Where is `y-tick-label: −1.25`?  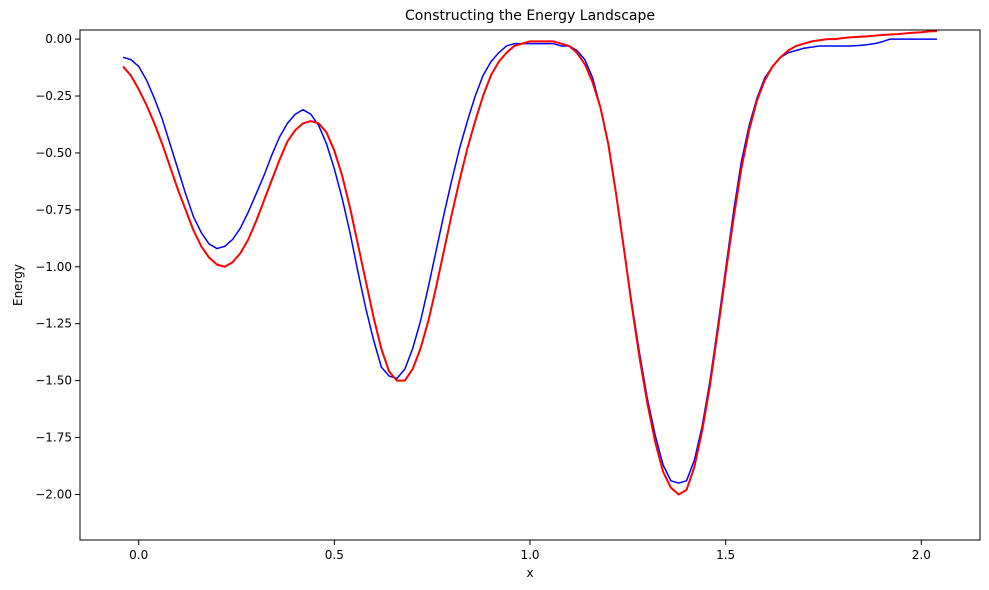 y-tick-label: −1.25 is located at coordinates (53, 324).